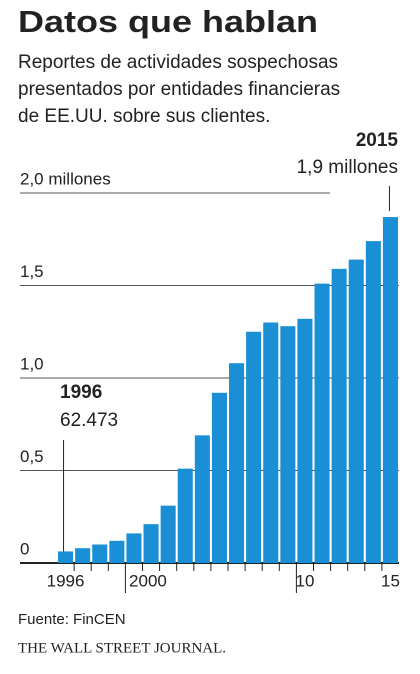 This screenshot has width=420, height=674. I want to click on x-tick-label: 1996, so click(66, 580).